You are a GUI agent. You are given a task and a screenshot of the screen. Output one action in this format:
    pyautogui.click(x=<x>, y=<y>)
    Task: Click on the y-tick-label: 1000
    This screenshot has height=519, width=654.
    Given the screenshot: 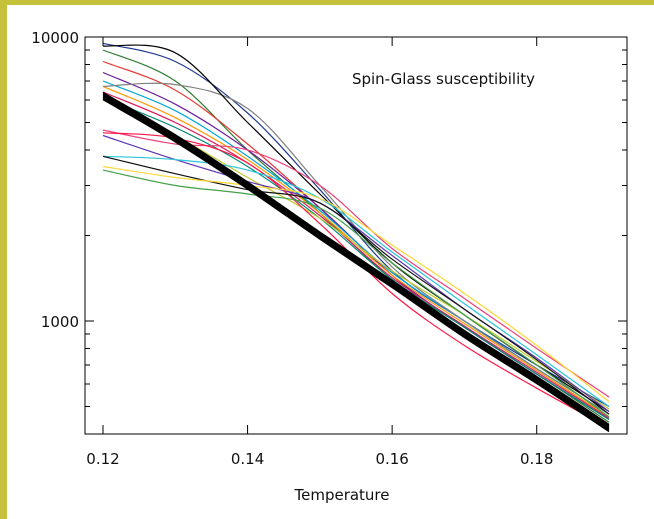 What is the action you would take?
    pyautogui.click(x=60, y=322)
    